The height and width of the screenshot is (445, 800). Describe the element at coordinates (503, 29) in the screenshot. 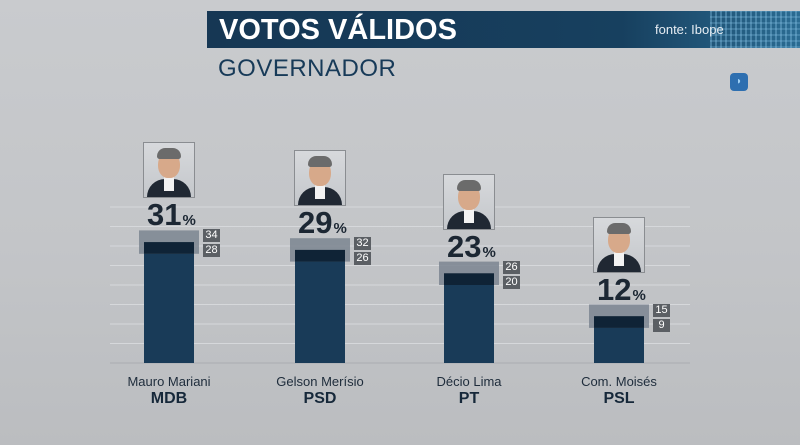

I see `header-bar: VOTOS VÁLIDOS fonte: Ibope` at that location.